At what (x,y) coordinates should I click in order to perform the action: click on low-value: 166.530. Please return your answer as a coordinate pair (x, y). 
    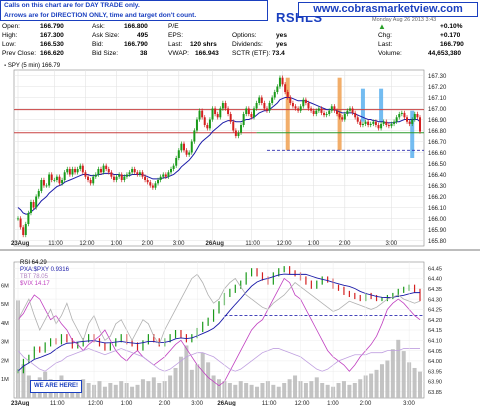
    Looking at the image, I should click on (52, 44).